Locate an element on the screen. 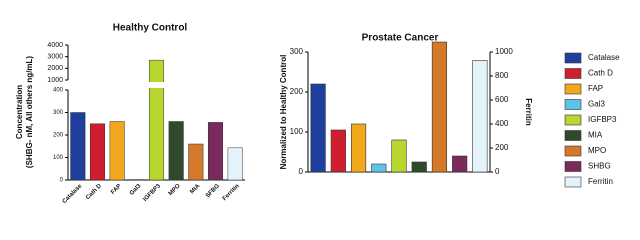 The image size is (640, 240). y-axis-label: Normalized to Healthy Control is located at coordinates (283, 112).